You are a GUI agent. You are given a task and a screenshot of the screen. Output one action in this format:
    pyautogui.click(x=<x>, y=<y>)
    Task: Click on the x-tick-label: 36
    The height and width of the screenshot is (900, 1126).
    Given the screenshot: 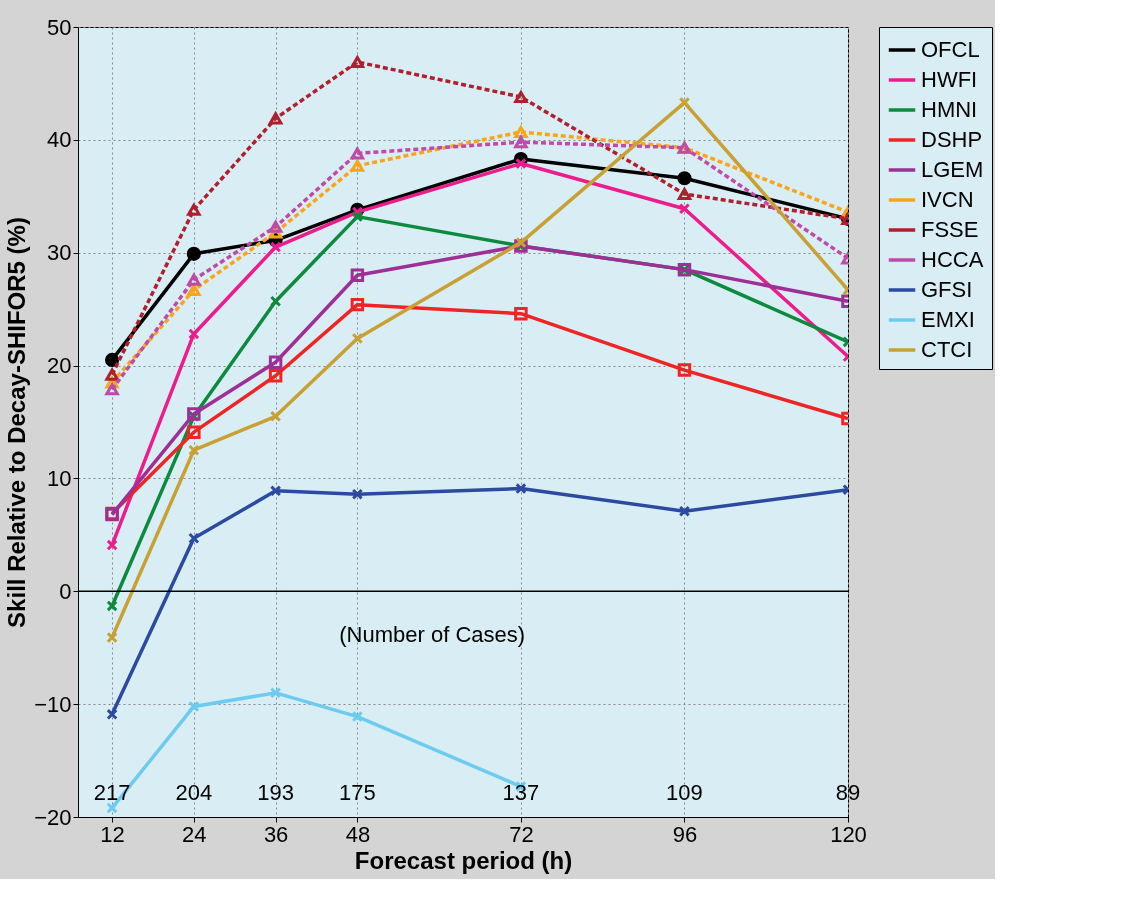 What is the action you would take?
    pyautogui.click(x=276, y=834)
    